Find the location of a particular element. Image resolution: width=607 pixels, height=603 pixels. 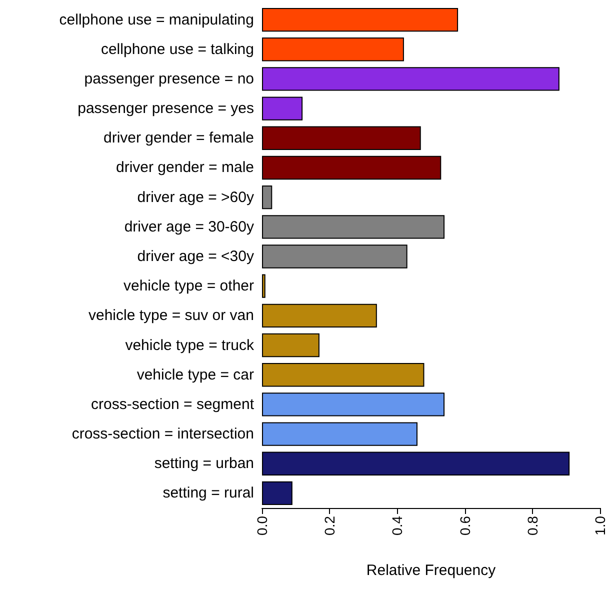

y-tick-label: driver gender = male is located at coordinates (185, 167).